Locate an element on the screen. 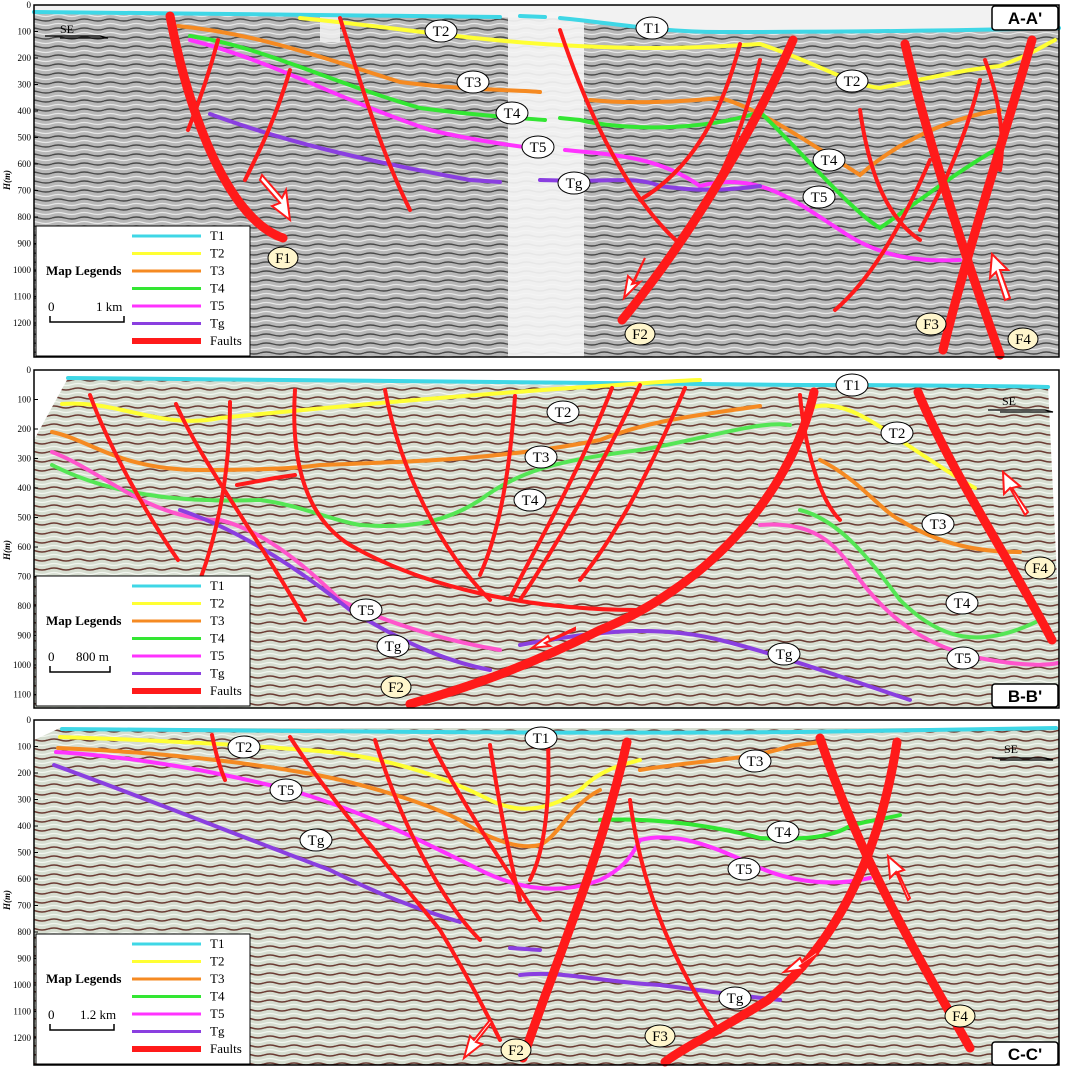 The image size is (1065, 1071). y-tick-label-a: 600 is located at coordinates (25, 164).